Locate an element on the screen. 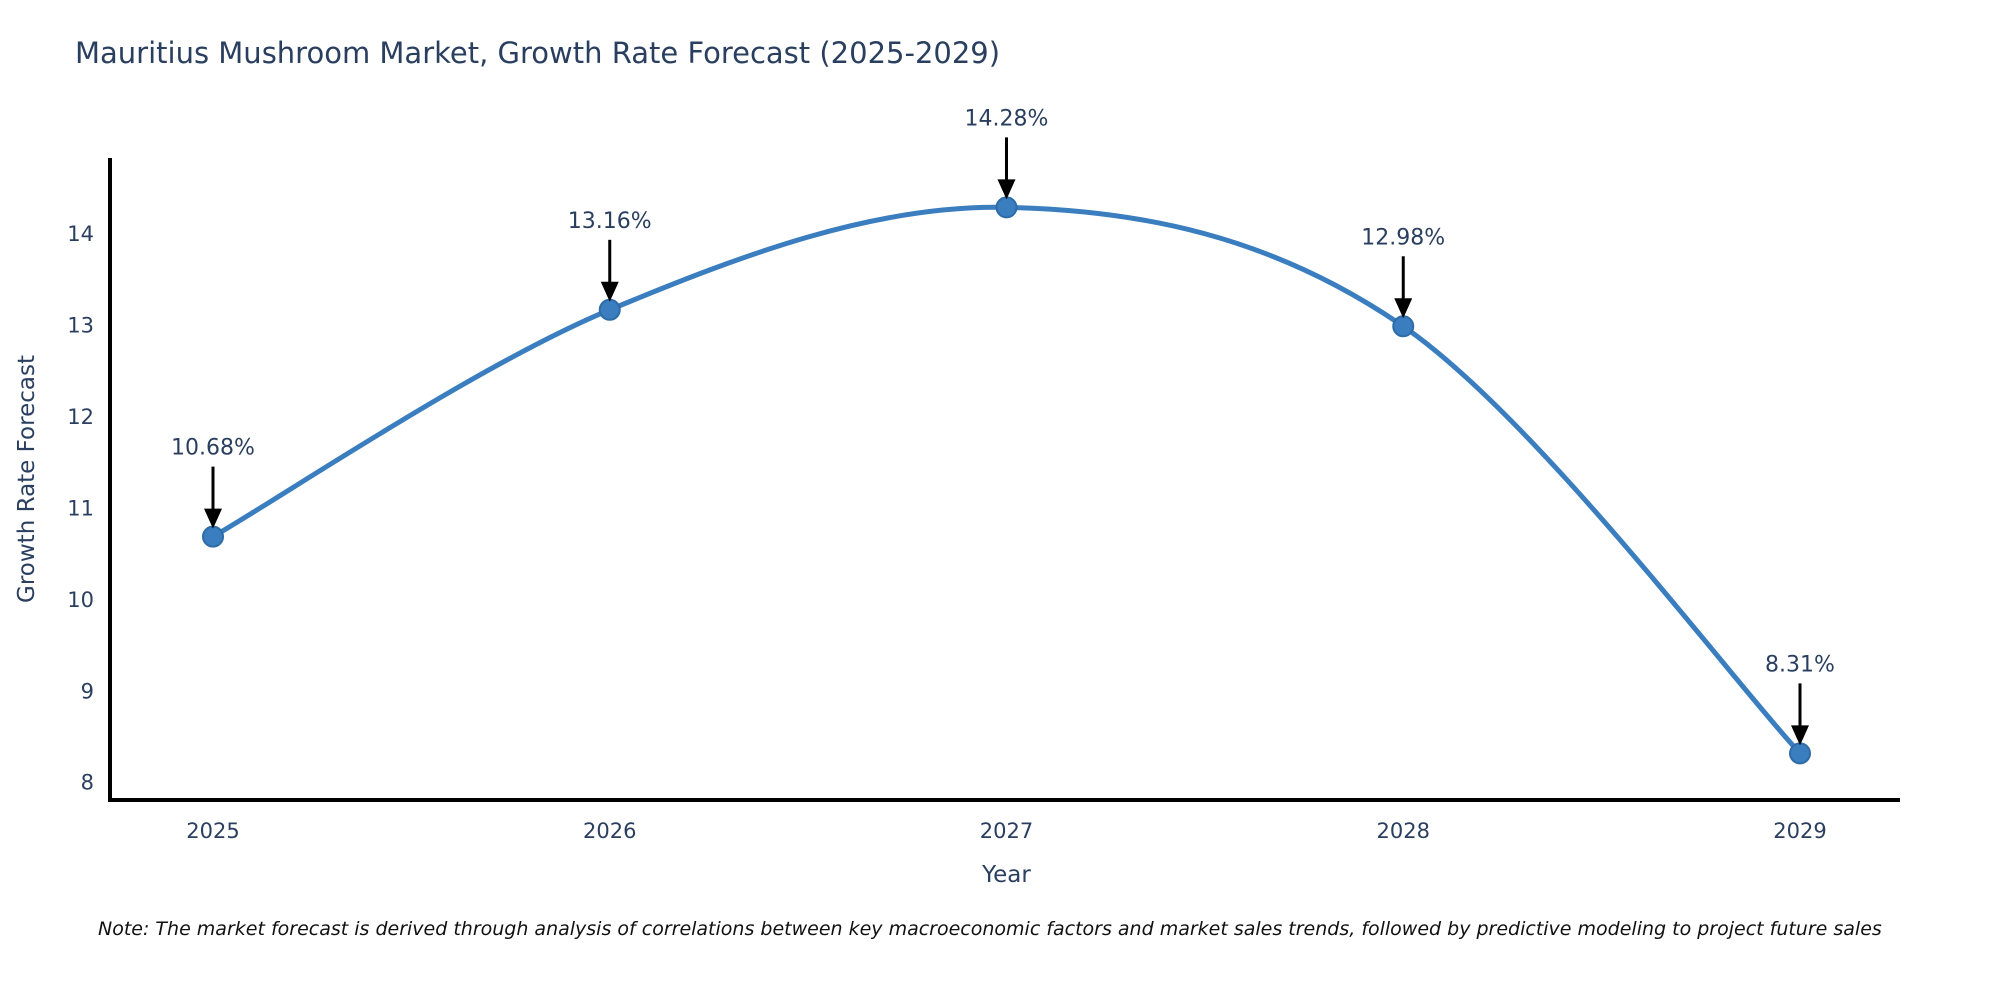 This screenshot has width=2000, height=1000. x-tick-label: 2028 is located at coordinates (1403, 831).